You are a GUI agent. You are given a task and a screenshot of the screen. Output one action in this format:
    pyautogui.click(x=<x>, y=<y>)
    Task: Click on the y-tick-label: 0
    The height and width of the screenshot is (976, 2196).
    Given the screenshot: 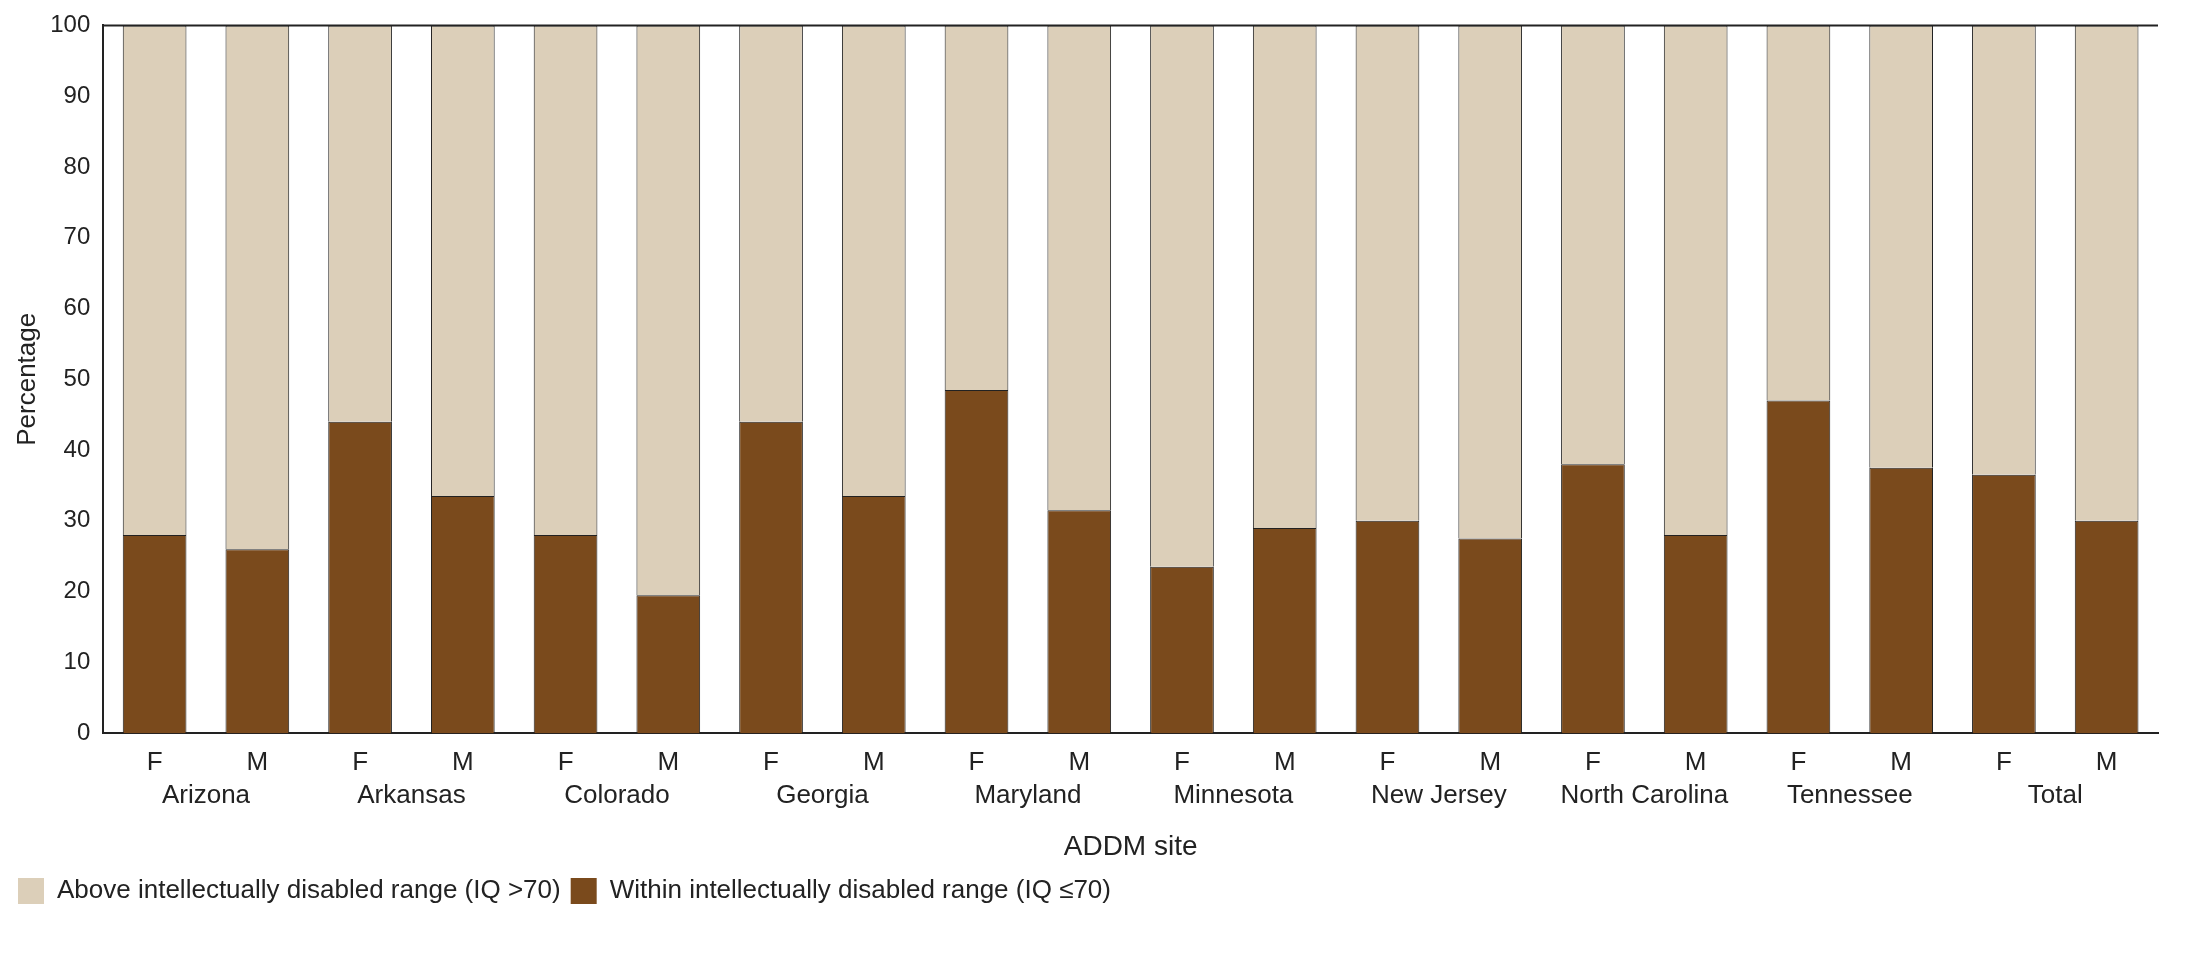 What is the action you would take?
    pyautogui.click(x=83, y=731)
    